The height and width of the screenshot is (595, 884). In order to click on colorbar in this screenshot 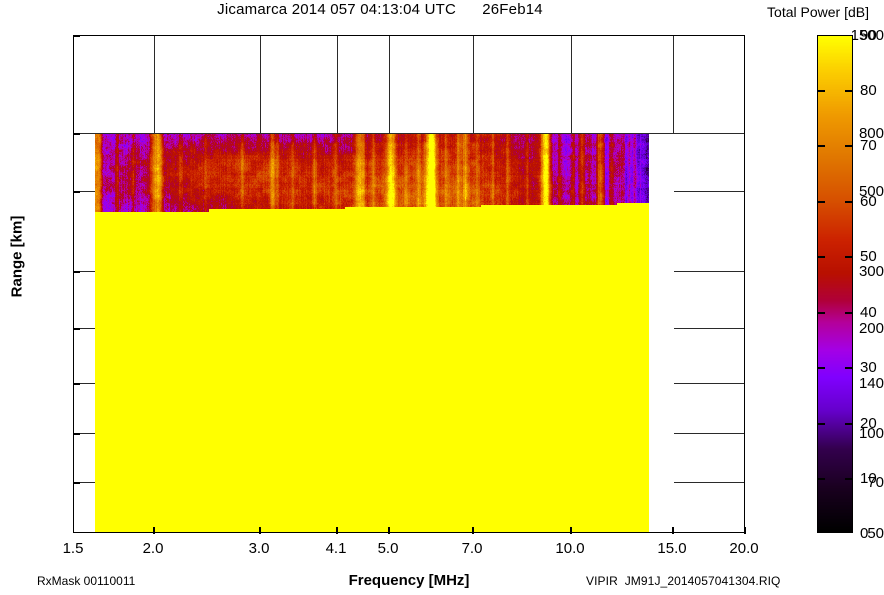, I will do `click(835, 284)`.